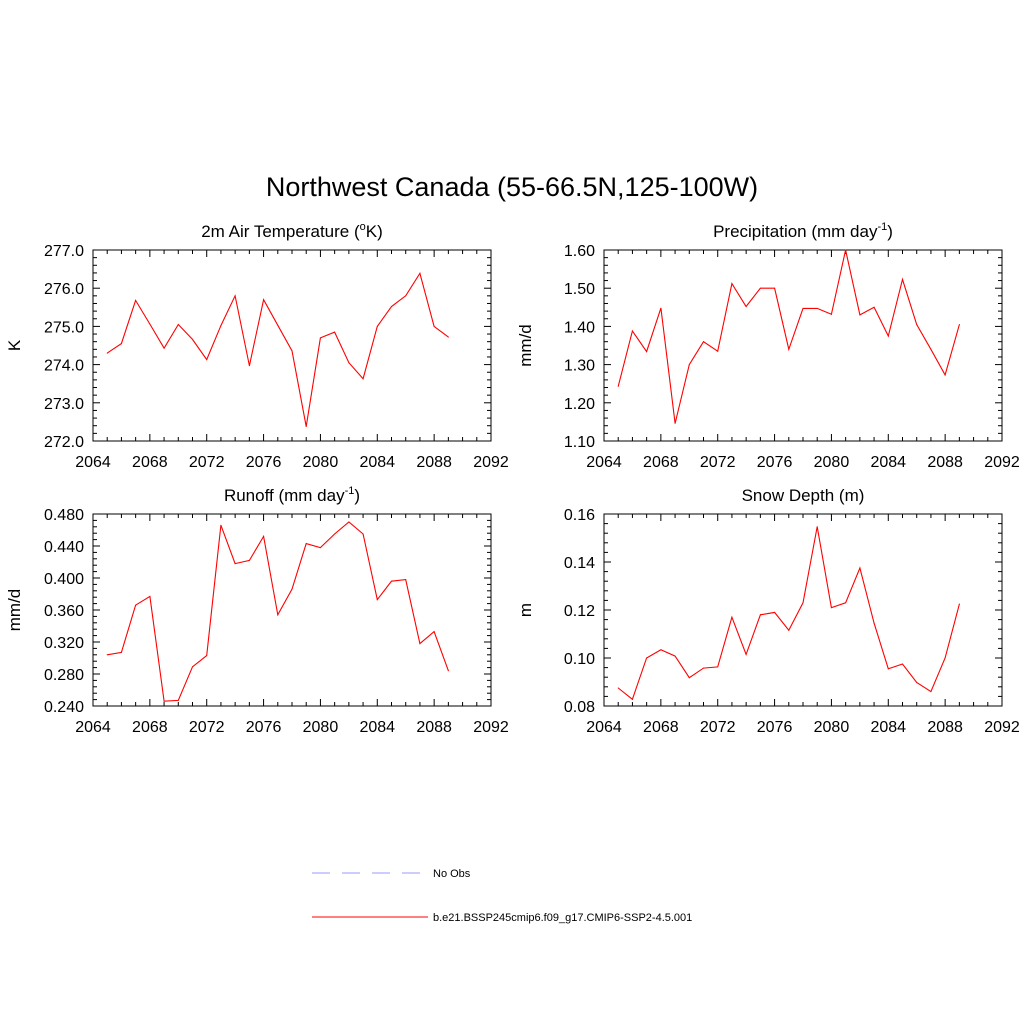 Image resolution: width=1024 pixels, height=1024 pixels. What do you see at coordinates (579, 515) in the screenshot?
I see `y-tick-label: 0.16` at bounding box center [579, 515].